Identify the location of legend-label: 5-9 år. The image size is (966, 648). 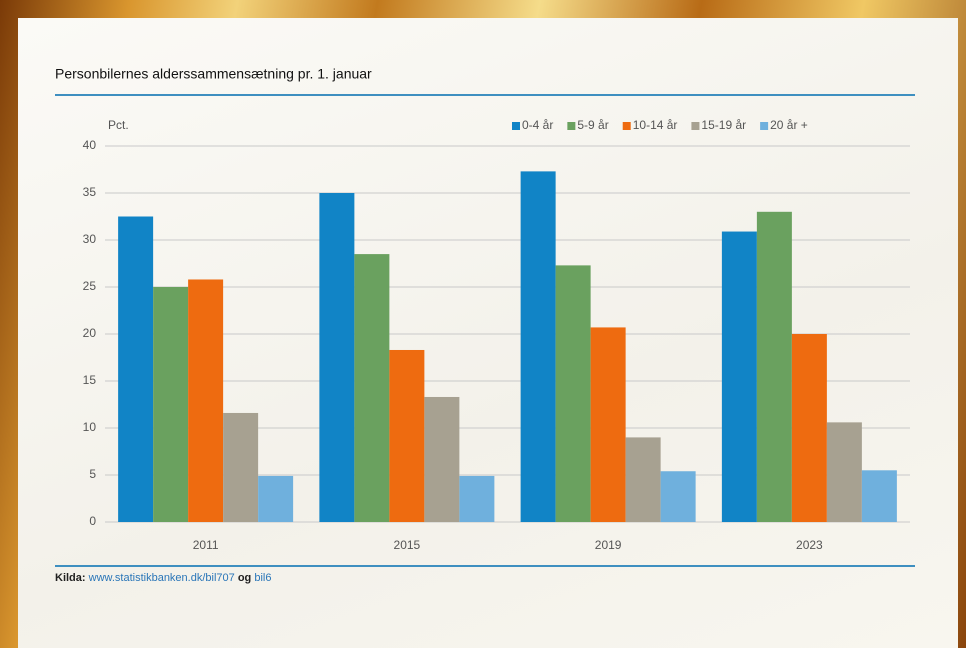
(592, 125).